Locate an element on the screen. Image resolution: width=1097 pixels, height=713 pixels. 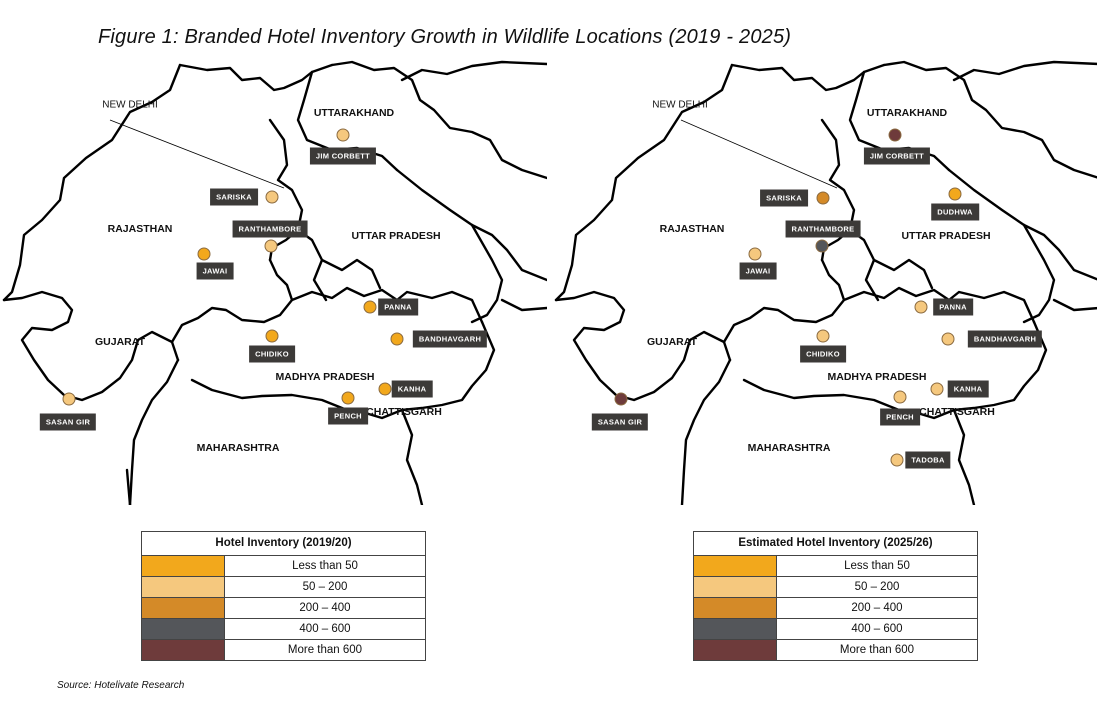
legend-title: Hotel Inventory (2019/20) is located at coordinates (283, 544).